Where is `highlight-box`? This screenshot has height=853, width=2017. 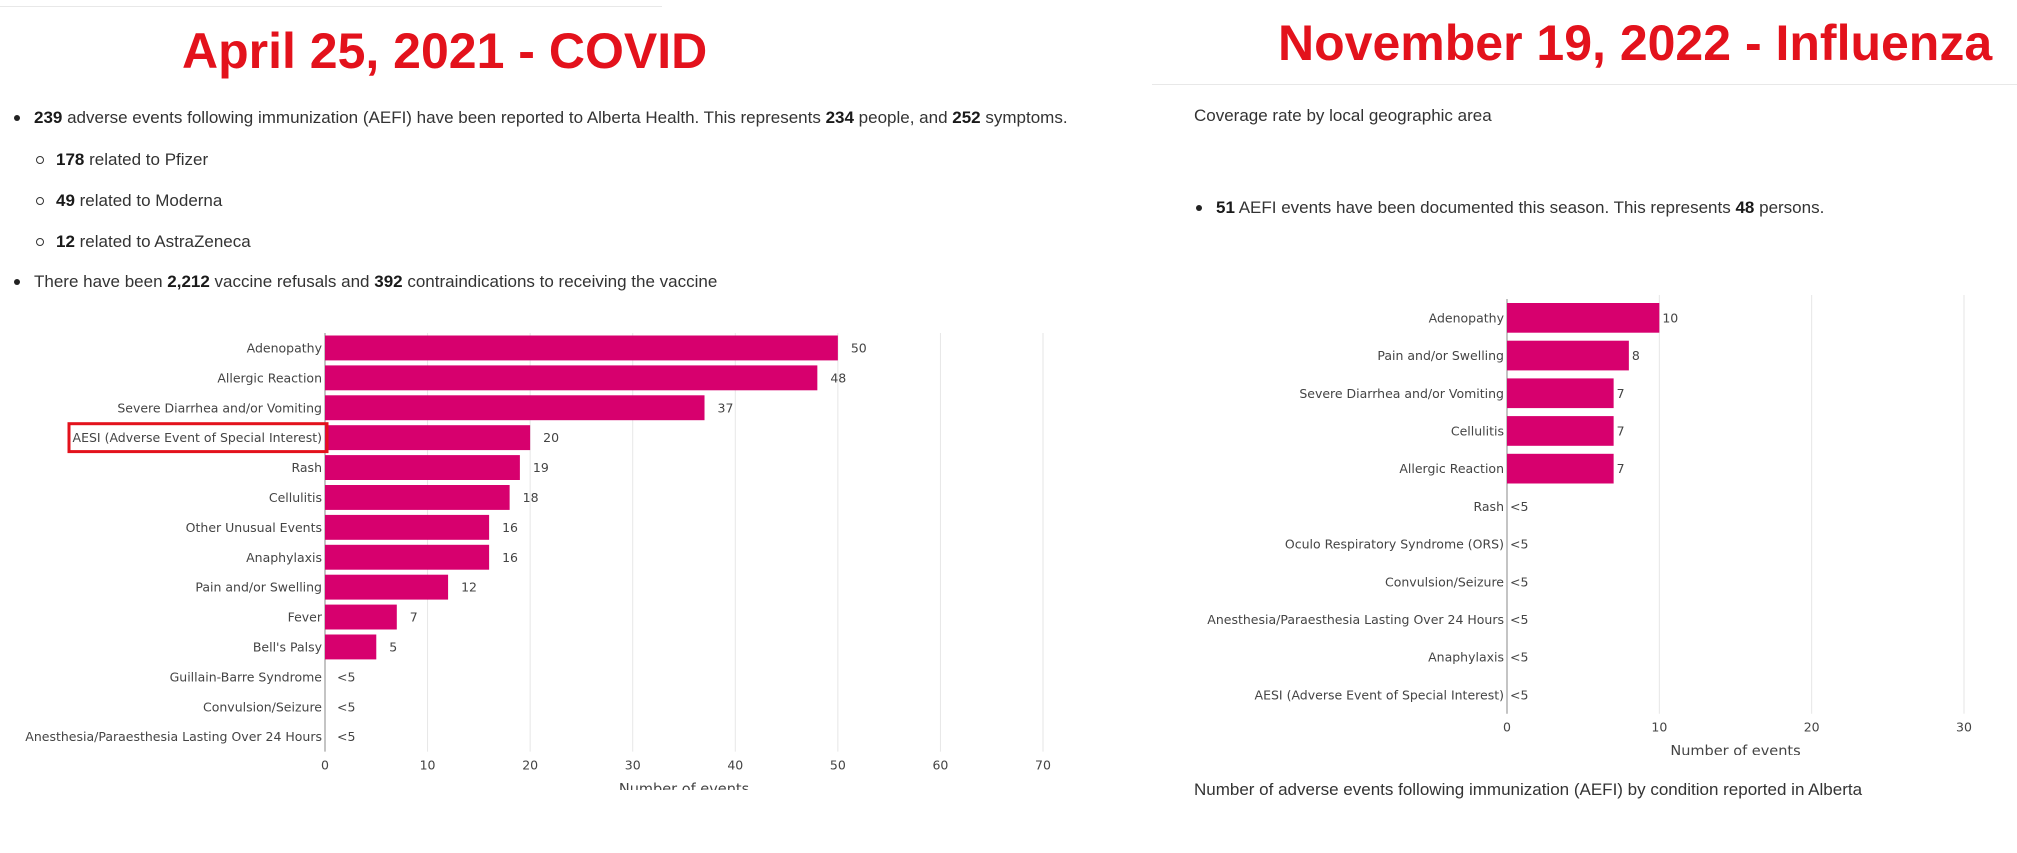
highlight-box is located at coordinates (198, 438).